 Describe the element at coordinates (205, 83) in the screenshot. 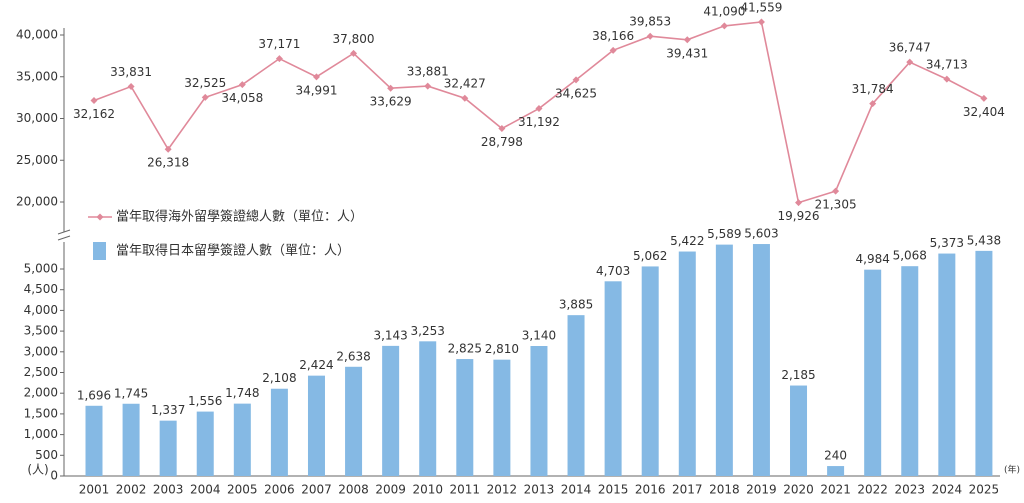

I see `data-label: 32,525` at that location.